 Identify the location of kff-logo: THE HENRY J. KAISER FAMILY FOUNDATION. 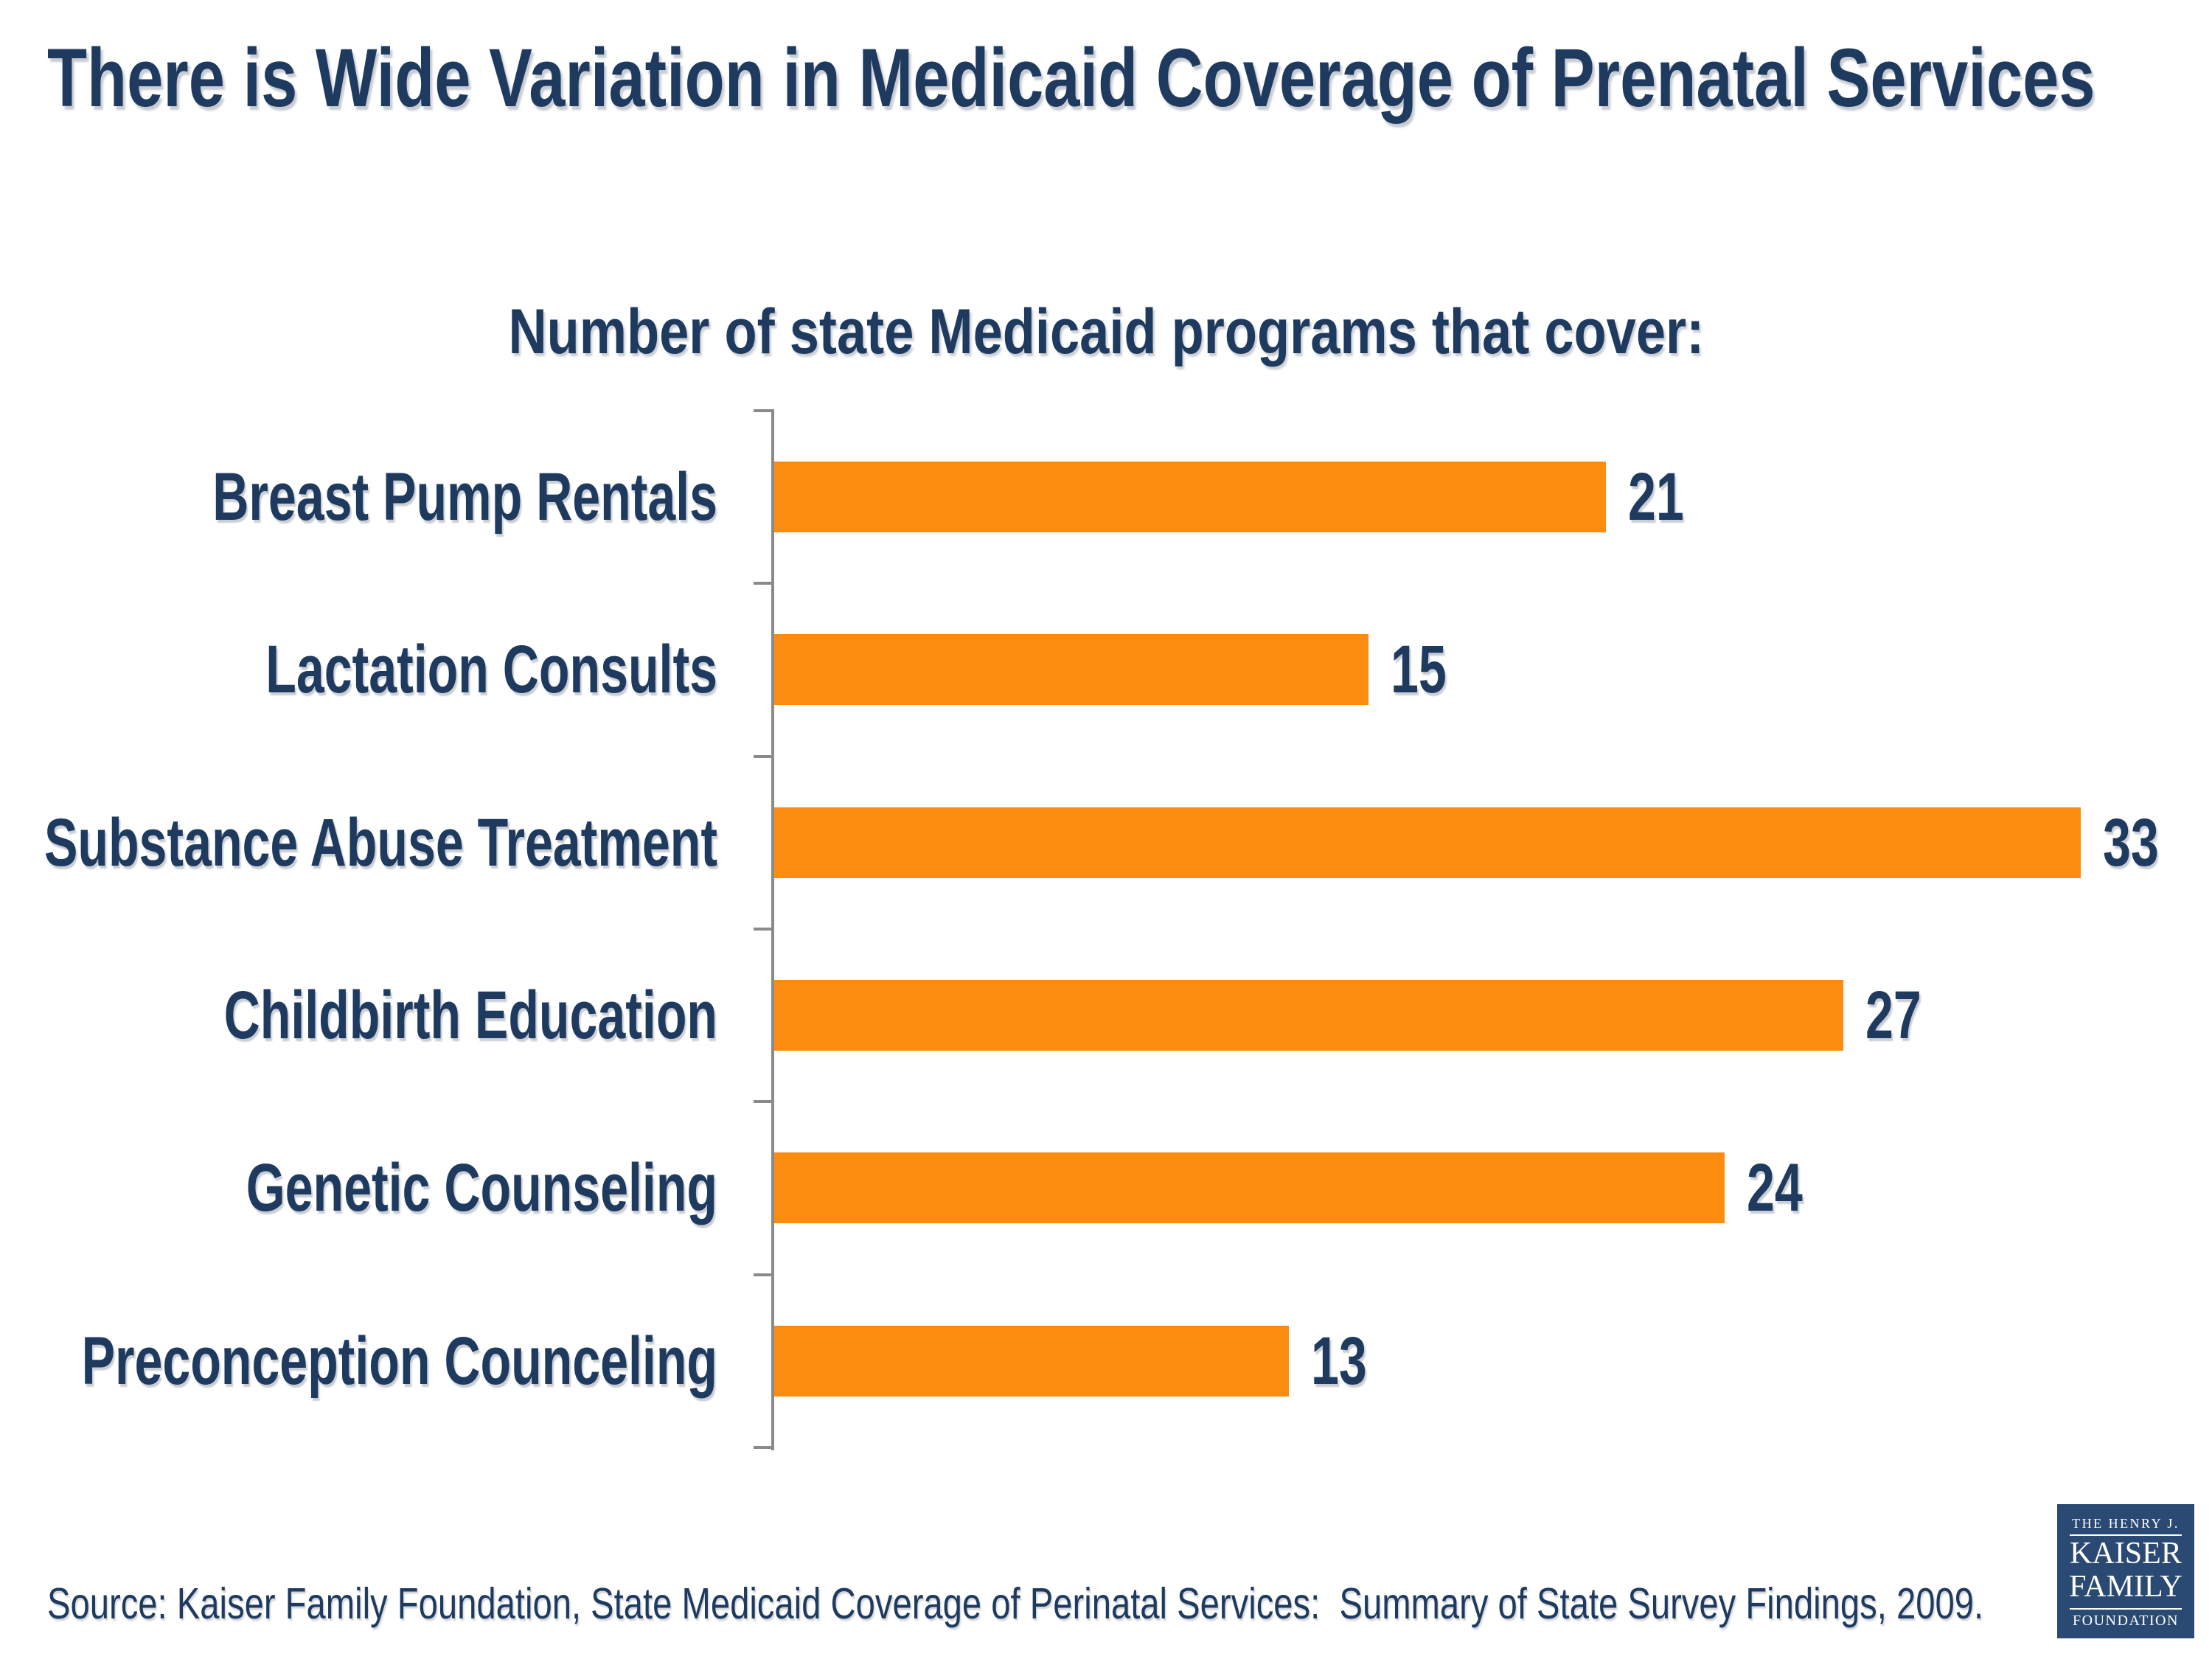
(2125, 1571).